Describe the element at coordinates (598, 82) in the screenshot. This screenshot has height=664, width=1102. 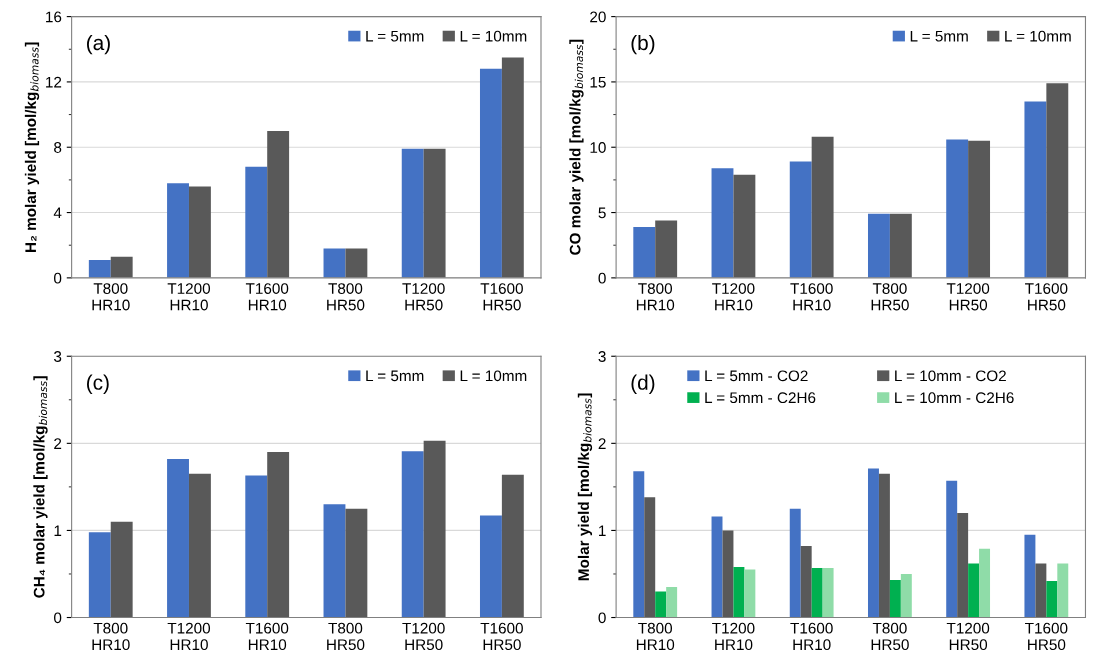
I see `y-tick-label: 15` at that location.